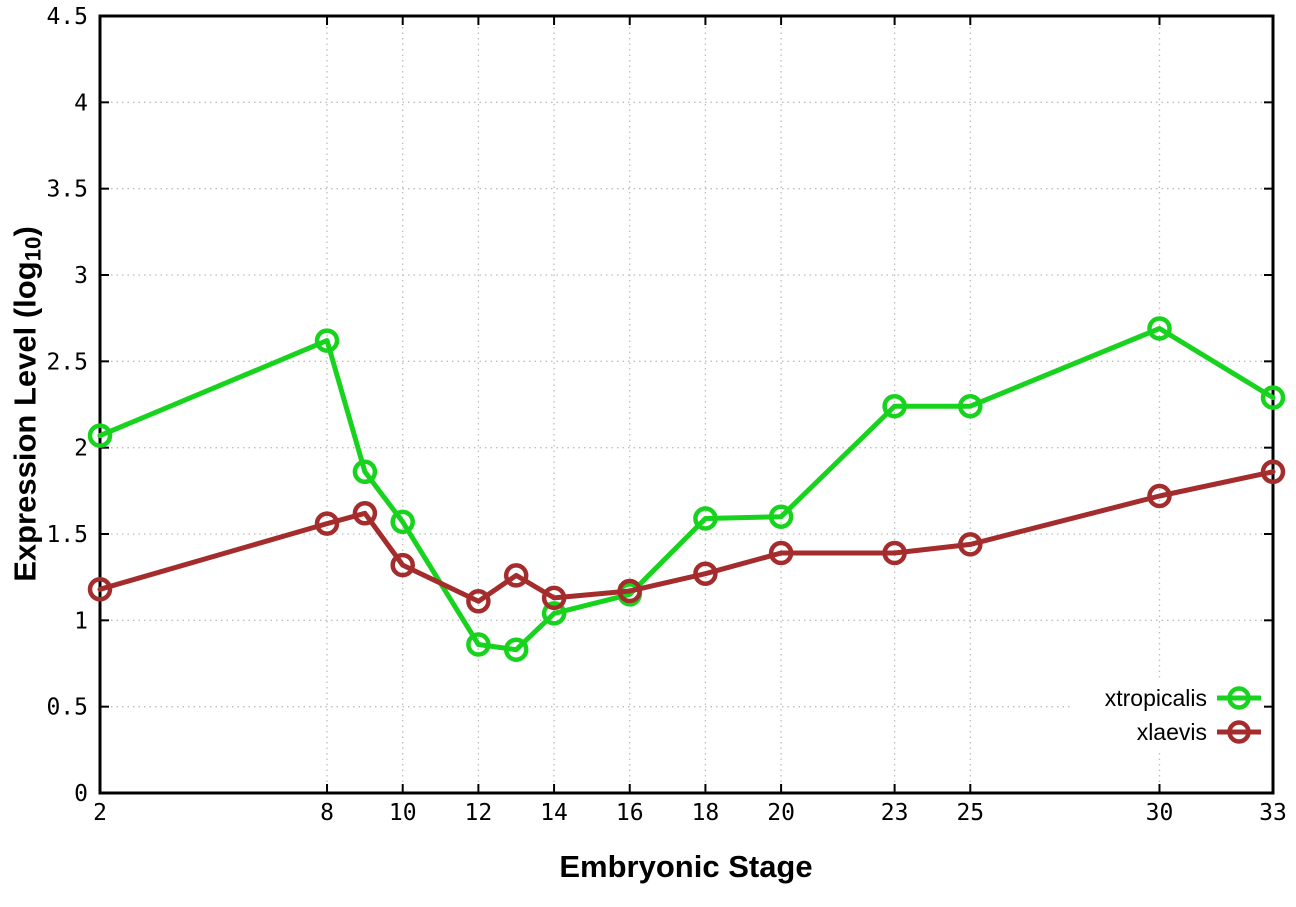 The image size is (1296, 907). Describe the element at coordinates (686, 866) in the screenshot. I see `x-axis-title: Embryonic Stage` at that location.